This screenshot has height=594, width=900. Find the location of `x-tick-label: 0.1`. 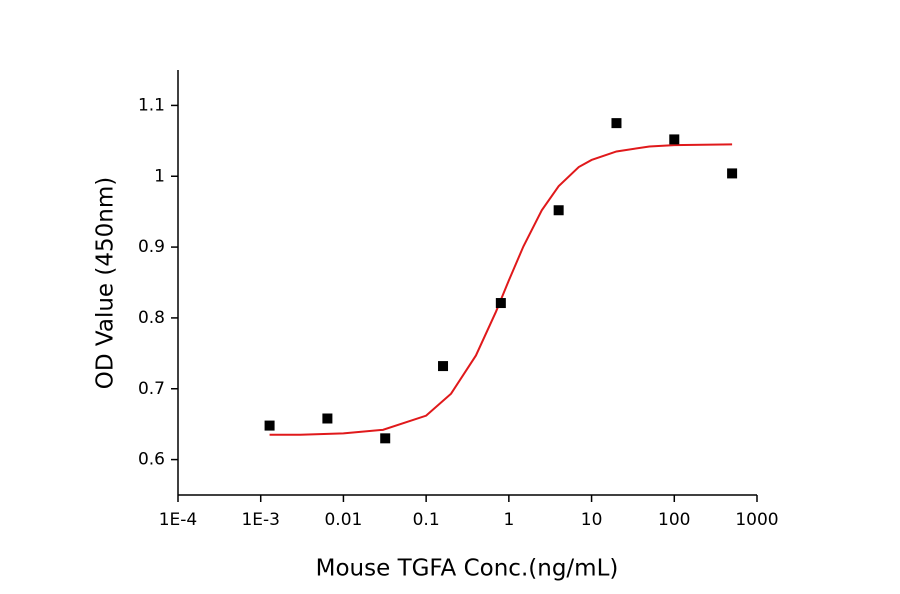

x-tick-label: 0.1 is located at coordinates (426, 520).